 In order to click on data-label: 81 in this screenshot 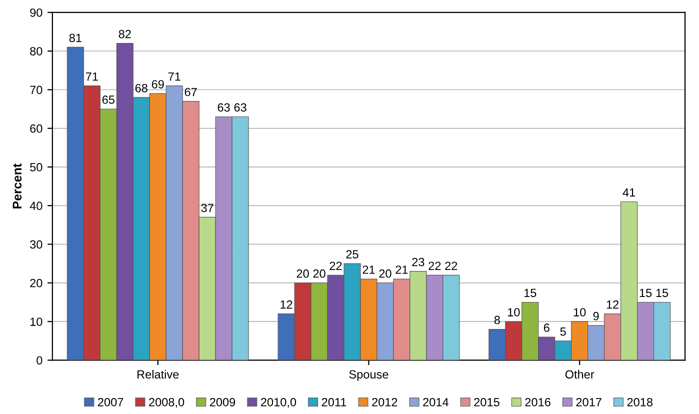, I will do `click(75, 38)`.